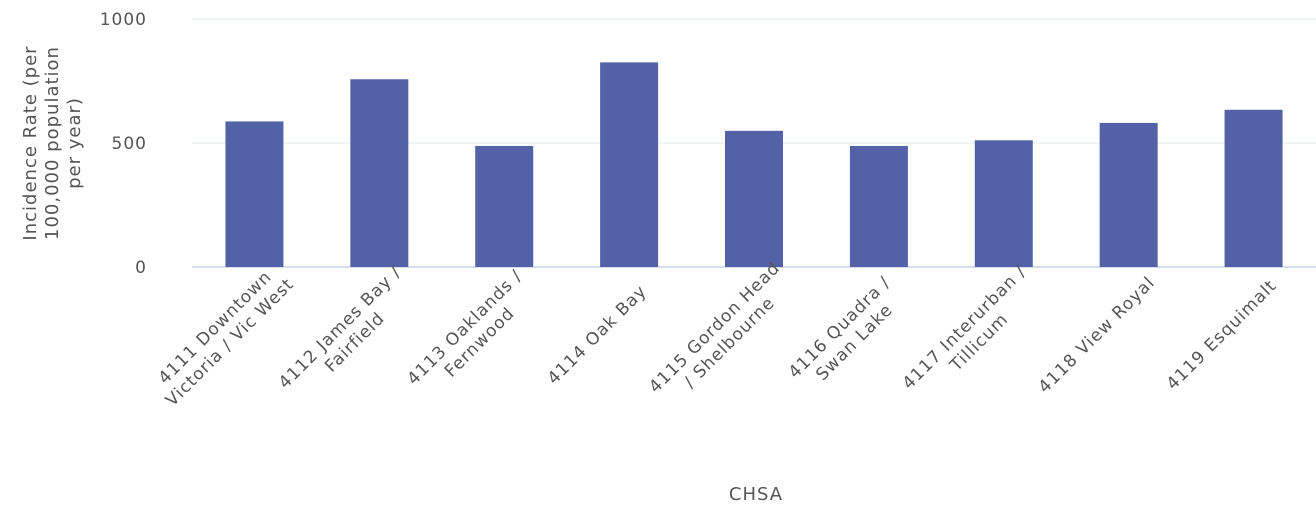 The width and height of the screenshot is (1316, 521). Describe the element at coordinates (1222, 335) in the screenshot. I see `x-category-label: 4119 Esquimalt` at that location.